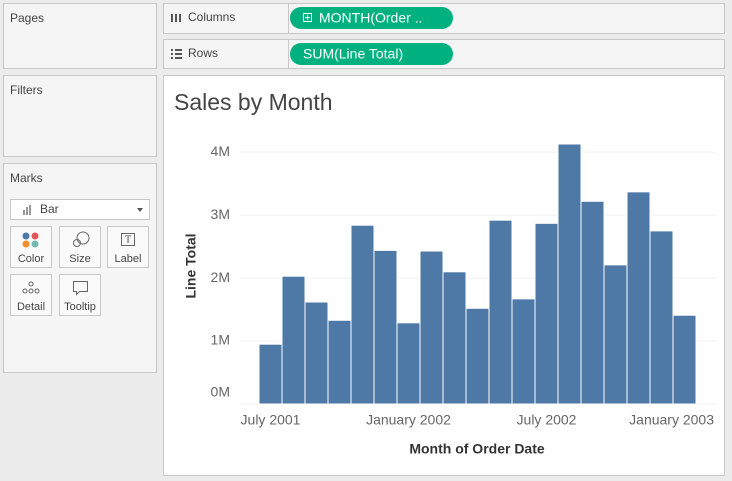 This screenshot has width=732, height=481. I want to click on button-label: Tooltip, so click(80, 307).